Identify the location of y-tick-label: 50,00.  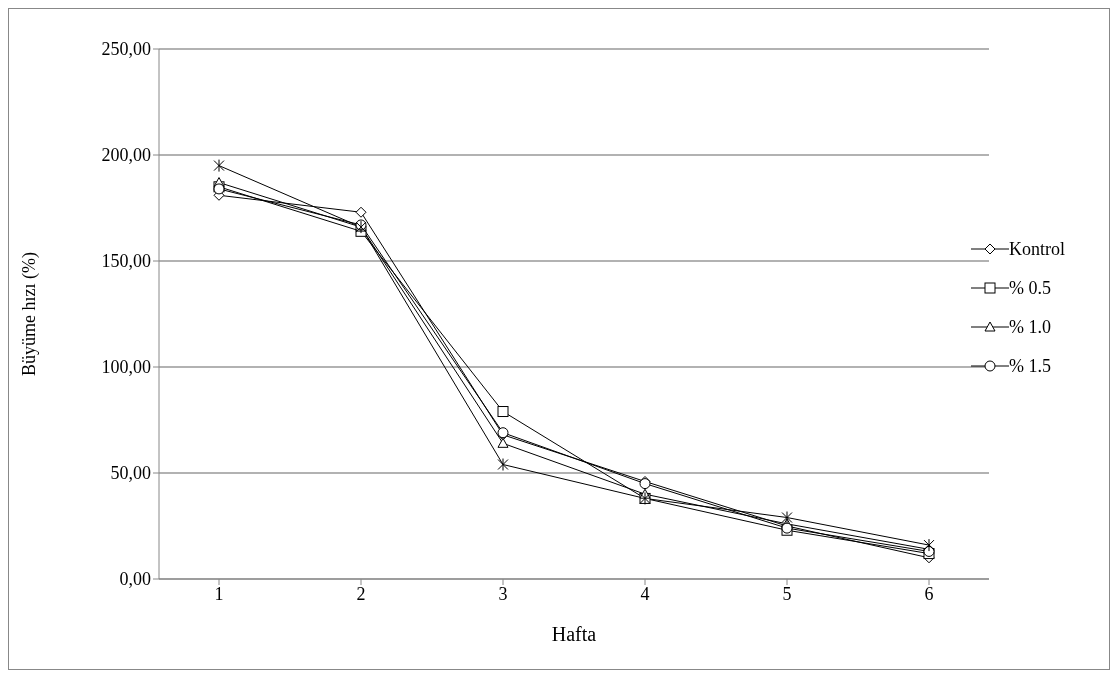
(130, 473).